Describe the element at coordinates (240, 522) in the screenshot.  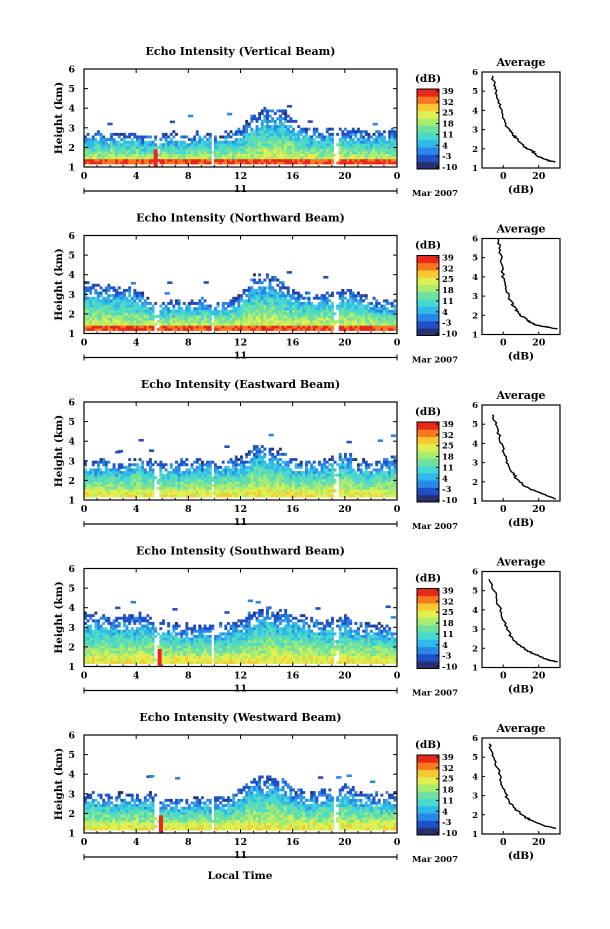
I see `day-label: 11` at that location.